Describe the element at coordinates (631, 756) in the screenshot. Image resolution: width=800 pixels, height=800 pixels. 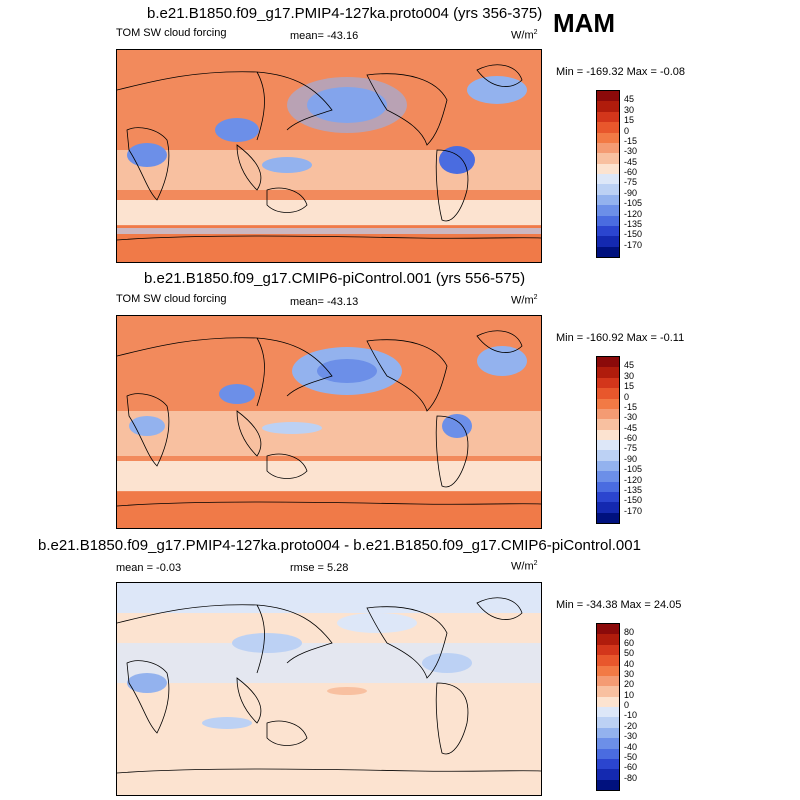
I see `colorbar-tick-label: -50` at that location.